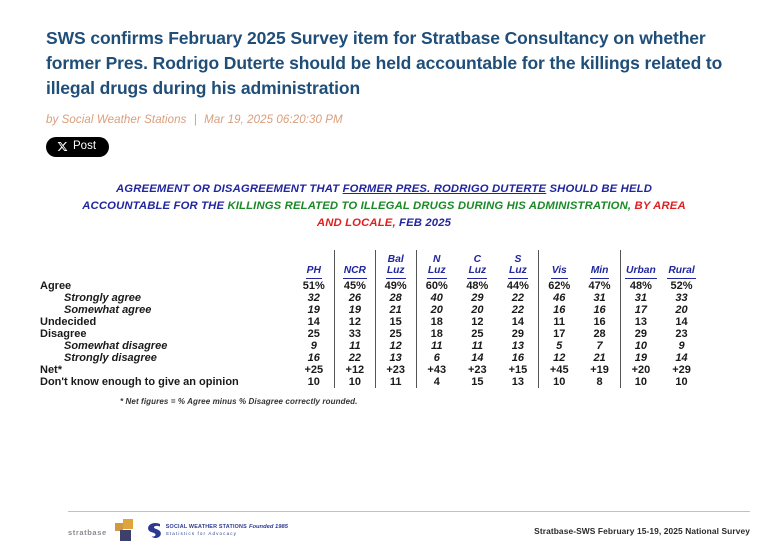 This screenshot has height=549, width=768. I want to click on row-label: Somewhat disagree, so click(116, 345).